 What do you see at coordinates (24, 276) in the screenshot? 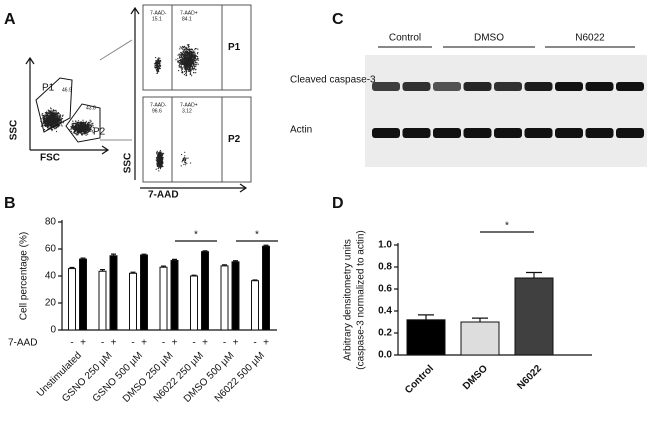
I see `y-axis-title: Cell percentage (%)` at bounding box center [24, 276].